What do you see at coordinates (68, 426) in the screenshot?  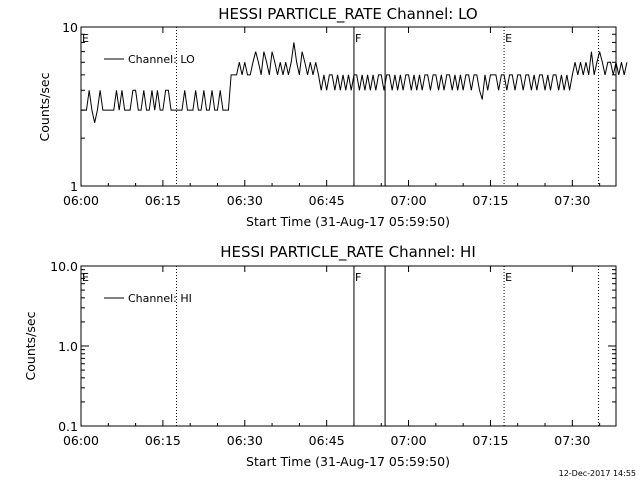 I see `panel-hi-ytick-label-0: 0.1` at bounding box center [68, 426].